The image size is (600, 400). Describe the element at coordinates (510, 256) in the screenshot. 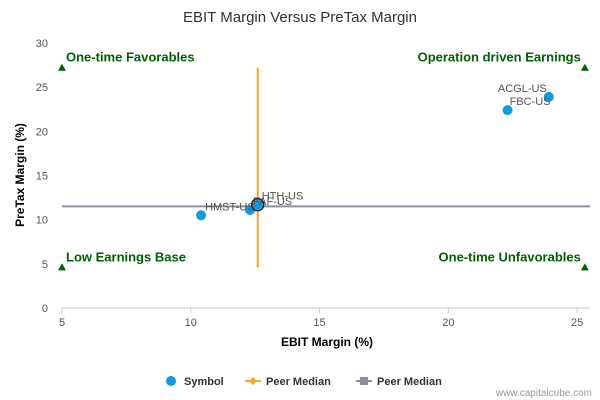

I see `quadrant-label: One-time Unfavorables` at that location.